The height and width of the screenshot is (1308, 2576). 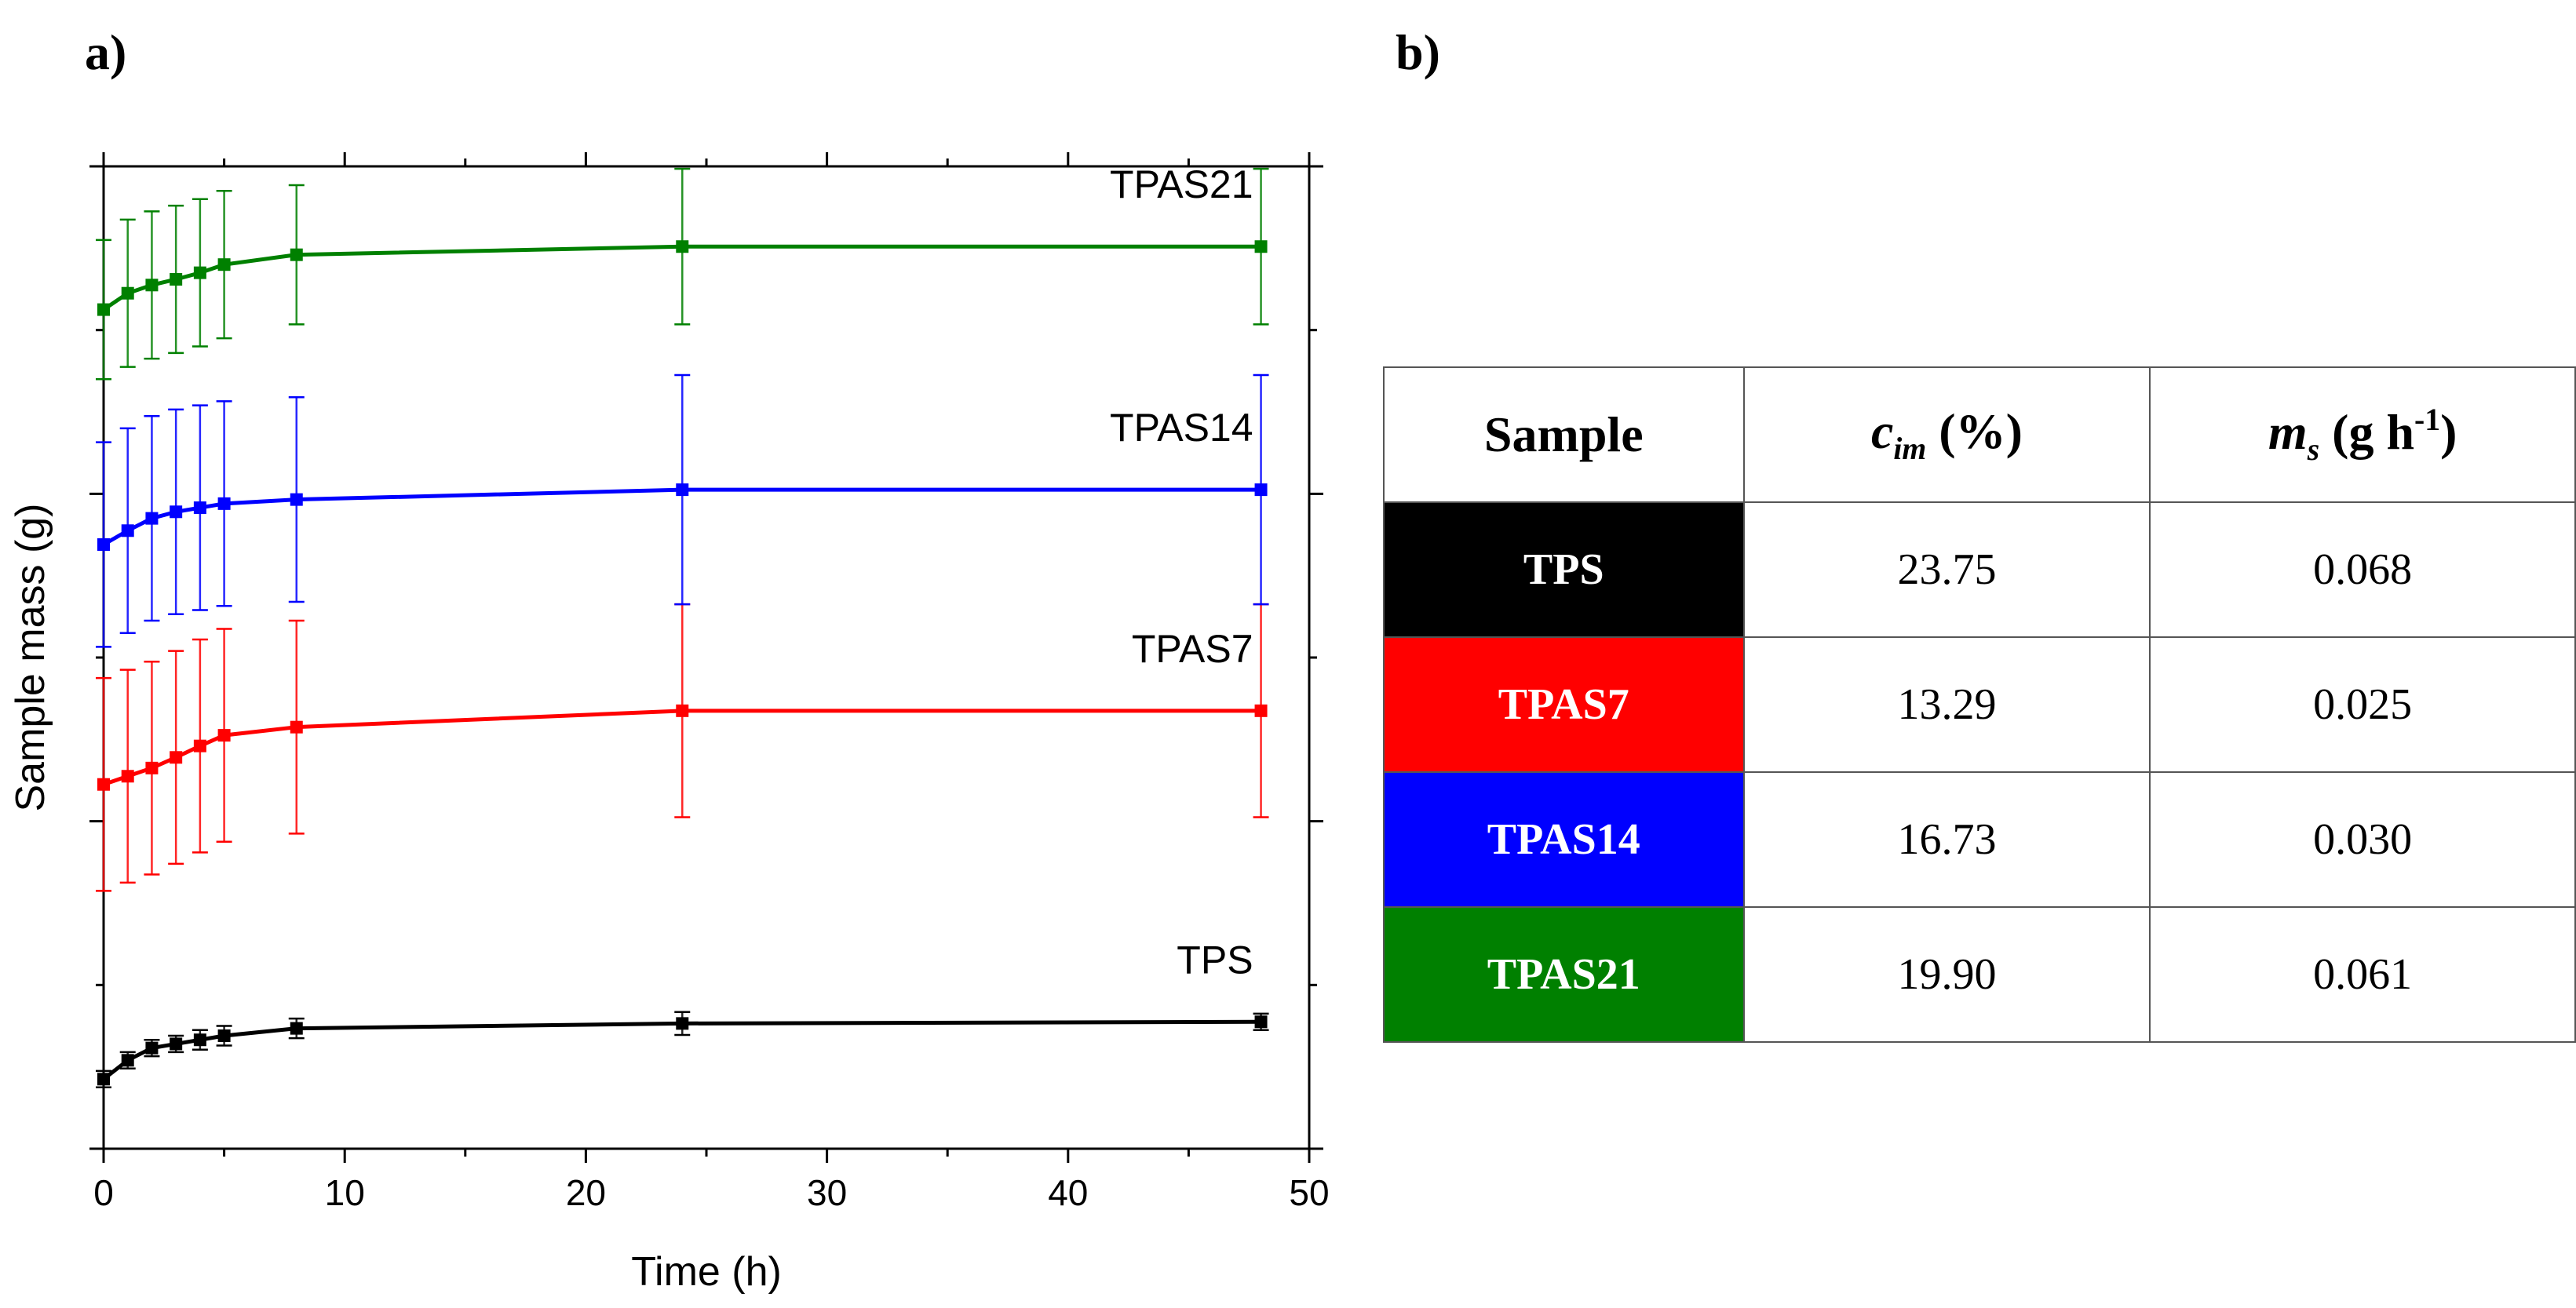 What do you see at coordinates (1947, 704) in the screenshot?
I see `cim-cell: 13.29` at bounding box center [1947, 704].